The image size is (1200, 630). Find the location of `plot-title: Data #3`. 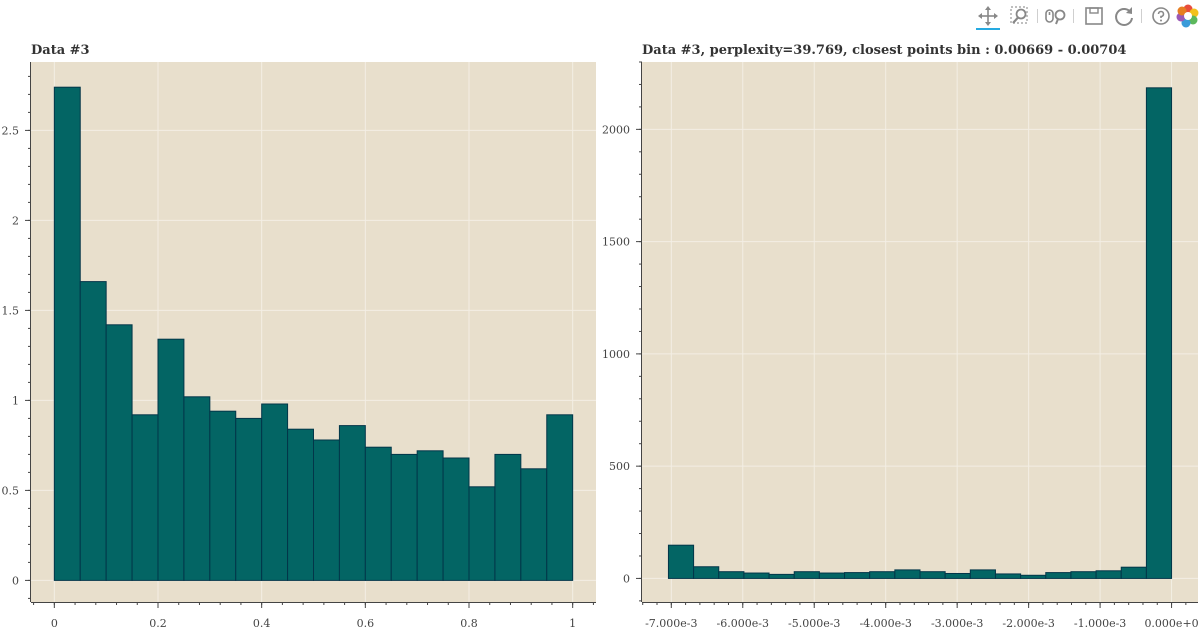

plot-title: Data #3 is located at coordinates (60, 50).